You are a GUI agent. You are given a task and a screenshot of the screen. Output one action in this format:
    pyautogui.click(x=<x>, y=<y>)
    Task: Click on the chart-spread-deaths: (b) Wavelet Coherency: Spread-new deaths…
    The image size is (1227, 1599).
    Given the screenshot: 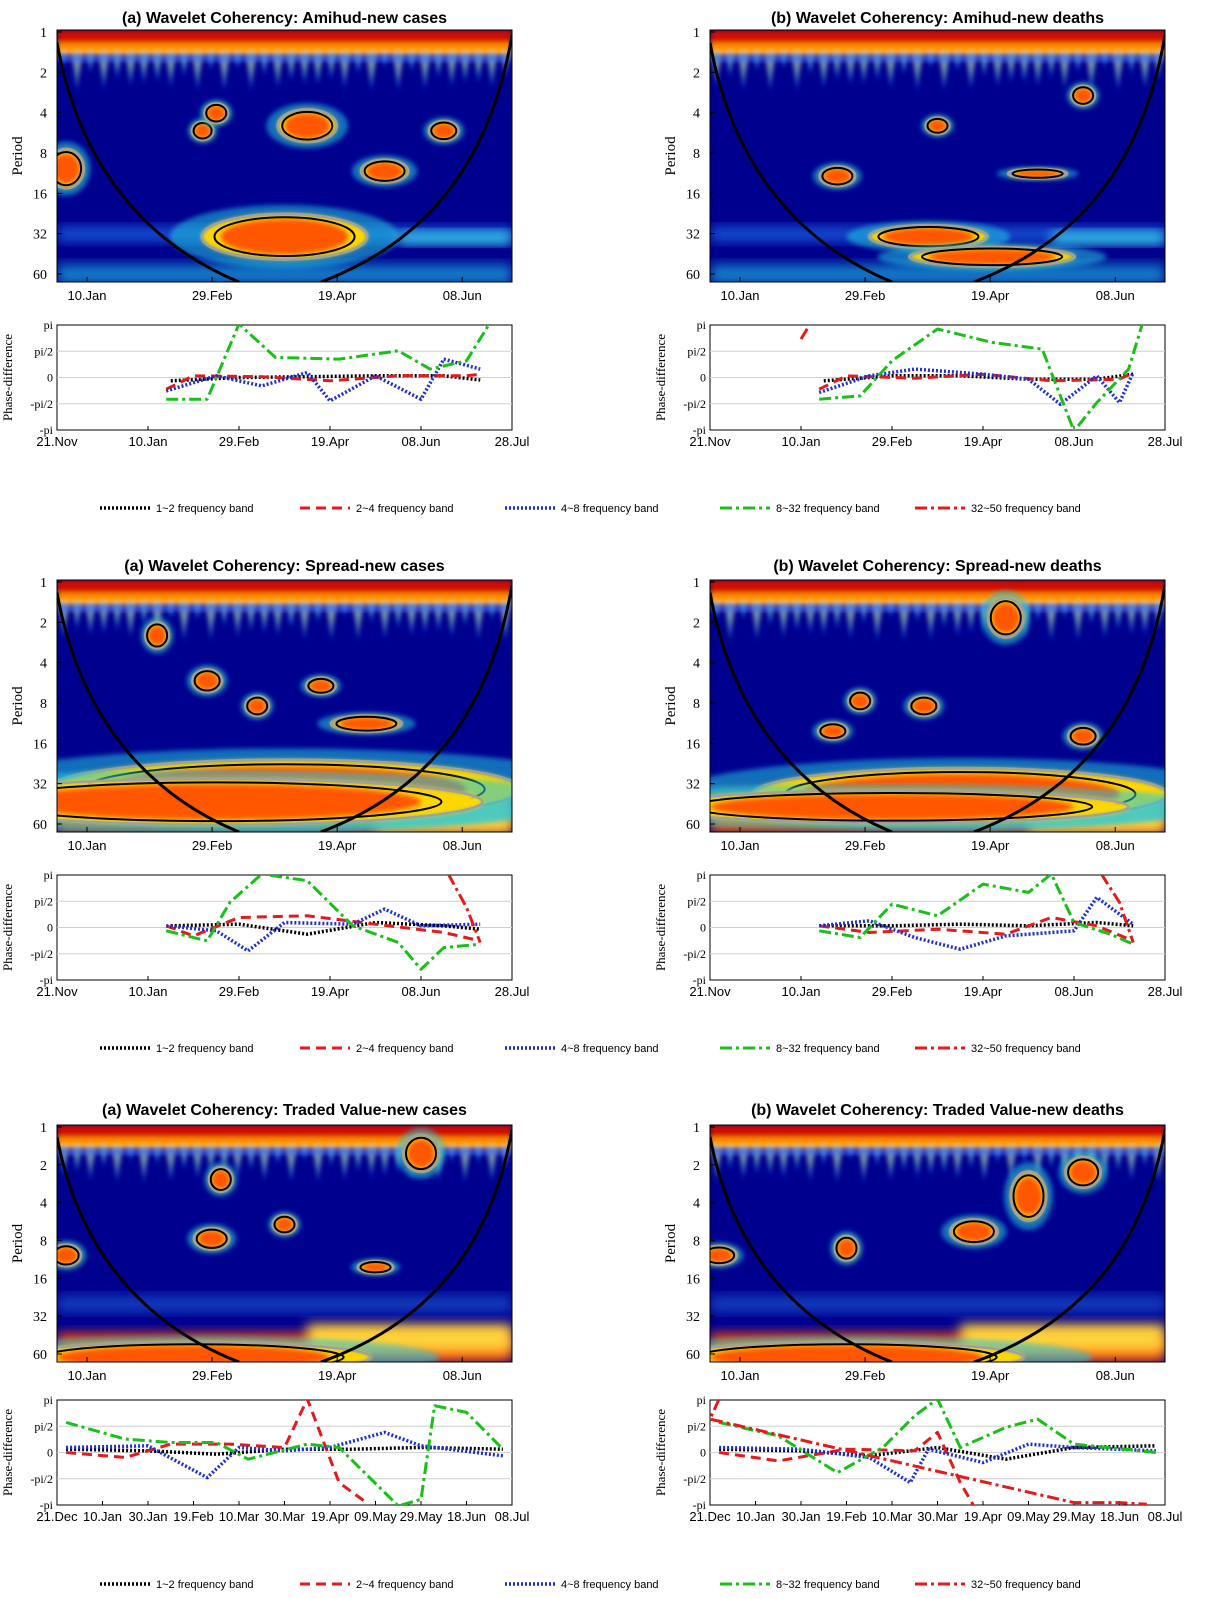 What is the action you would take?
    pyautogui.click(x=917, y=778)
    